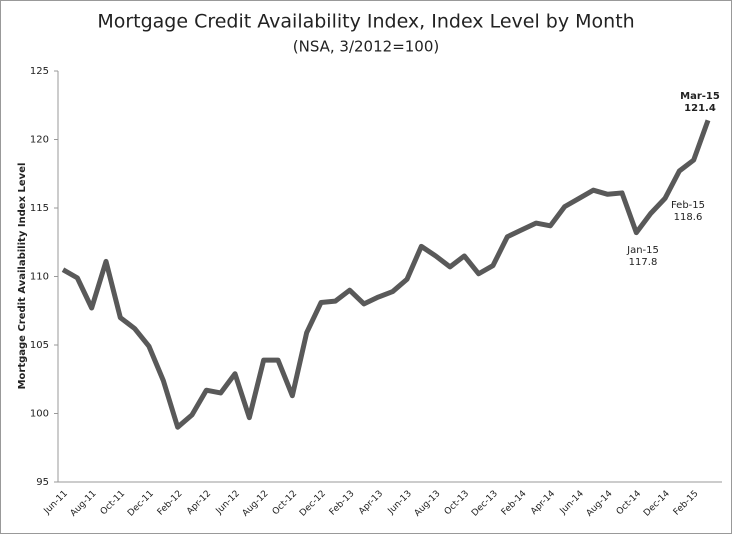  Describe the element at coordinates (642, 250) in the screenshot. I see `annotation-label: Jan-15` at that location.